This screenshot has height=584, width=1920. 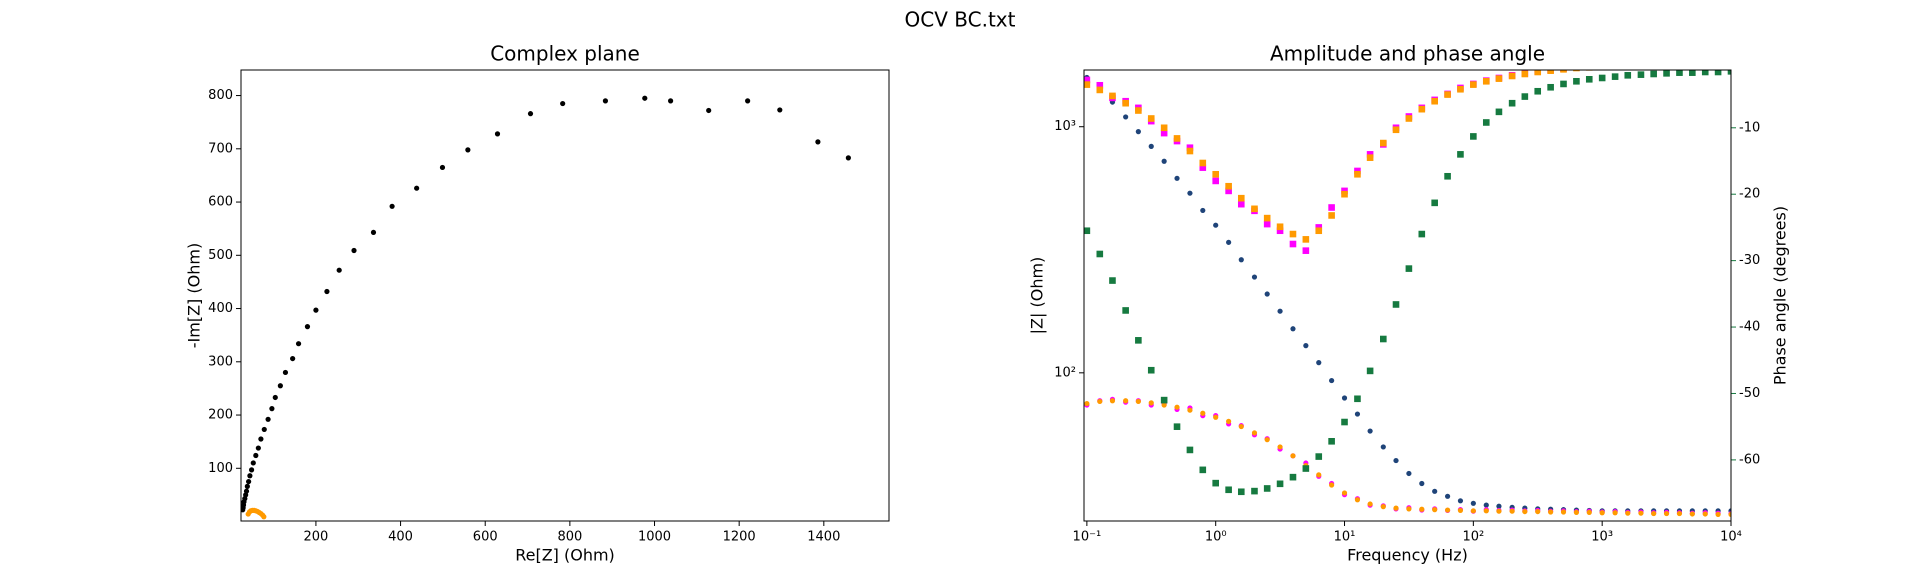 What do you see at coordinates (569, 537) in the screenshot?
I see `x-tick-label: 800` at bounding box center [569, 537].